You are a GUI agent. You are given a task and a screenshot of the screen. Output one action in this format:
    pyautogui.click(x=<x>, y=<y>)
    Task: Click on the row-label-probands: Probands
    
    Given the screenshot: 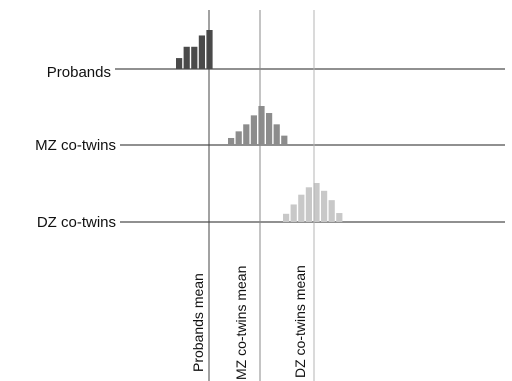 What is the action you would take?
    pyautogui.click(x=79, y=72)
    